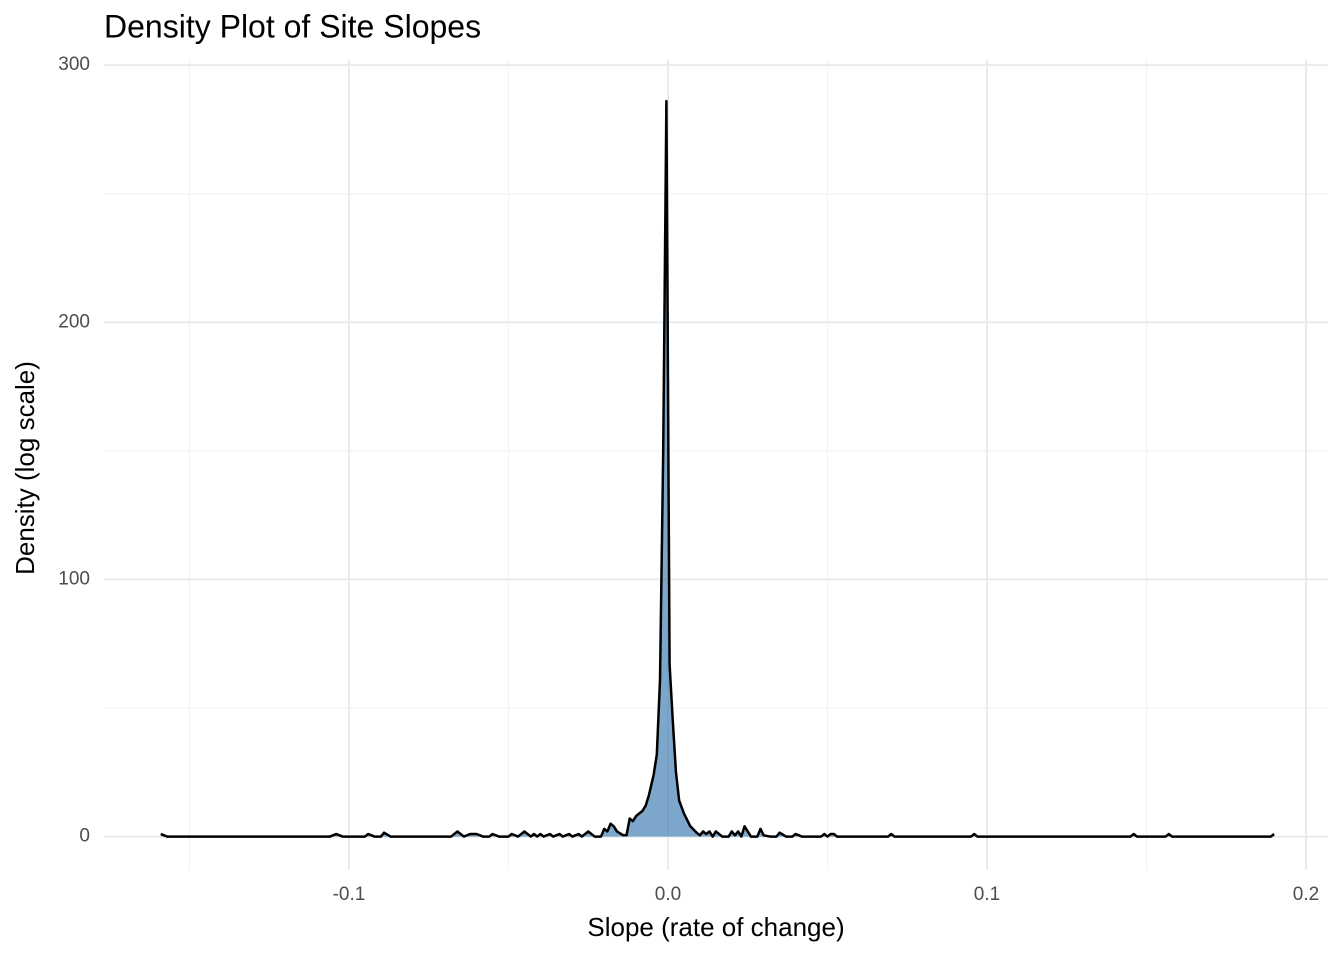 The width and height of the screenshot is (1344, 960). I want to click on x-axis-title: Slope (rate of change), so click(715, 927).